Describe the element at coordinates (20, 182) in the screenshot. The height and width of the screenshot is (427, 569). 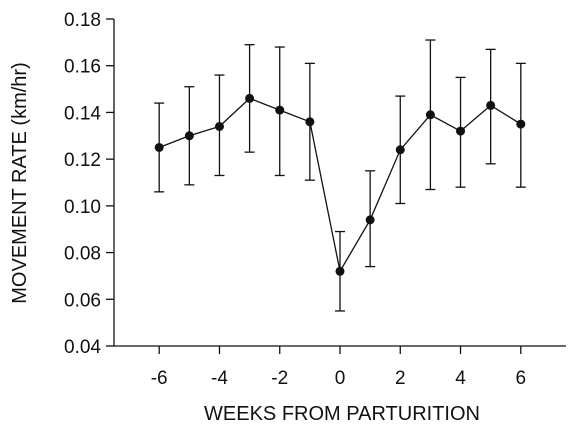
I see `y-axis-title: MOVEMENT RATE (km/hr)` at that location.